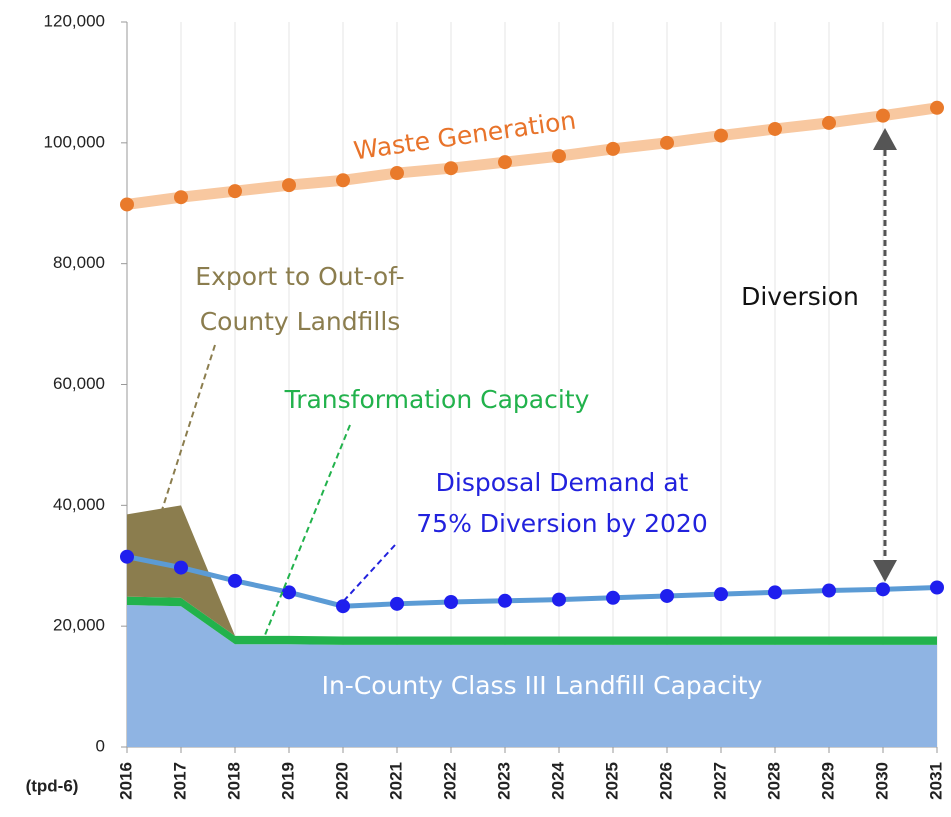 This screenshot has height=817, width=951. Describe the element at coordinates (503, 781) in the screenshot. I see `x-tick-label: 2023` at that location.